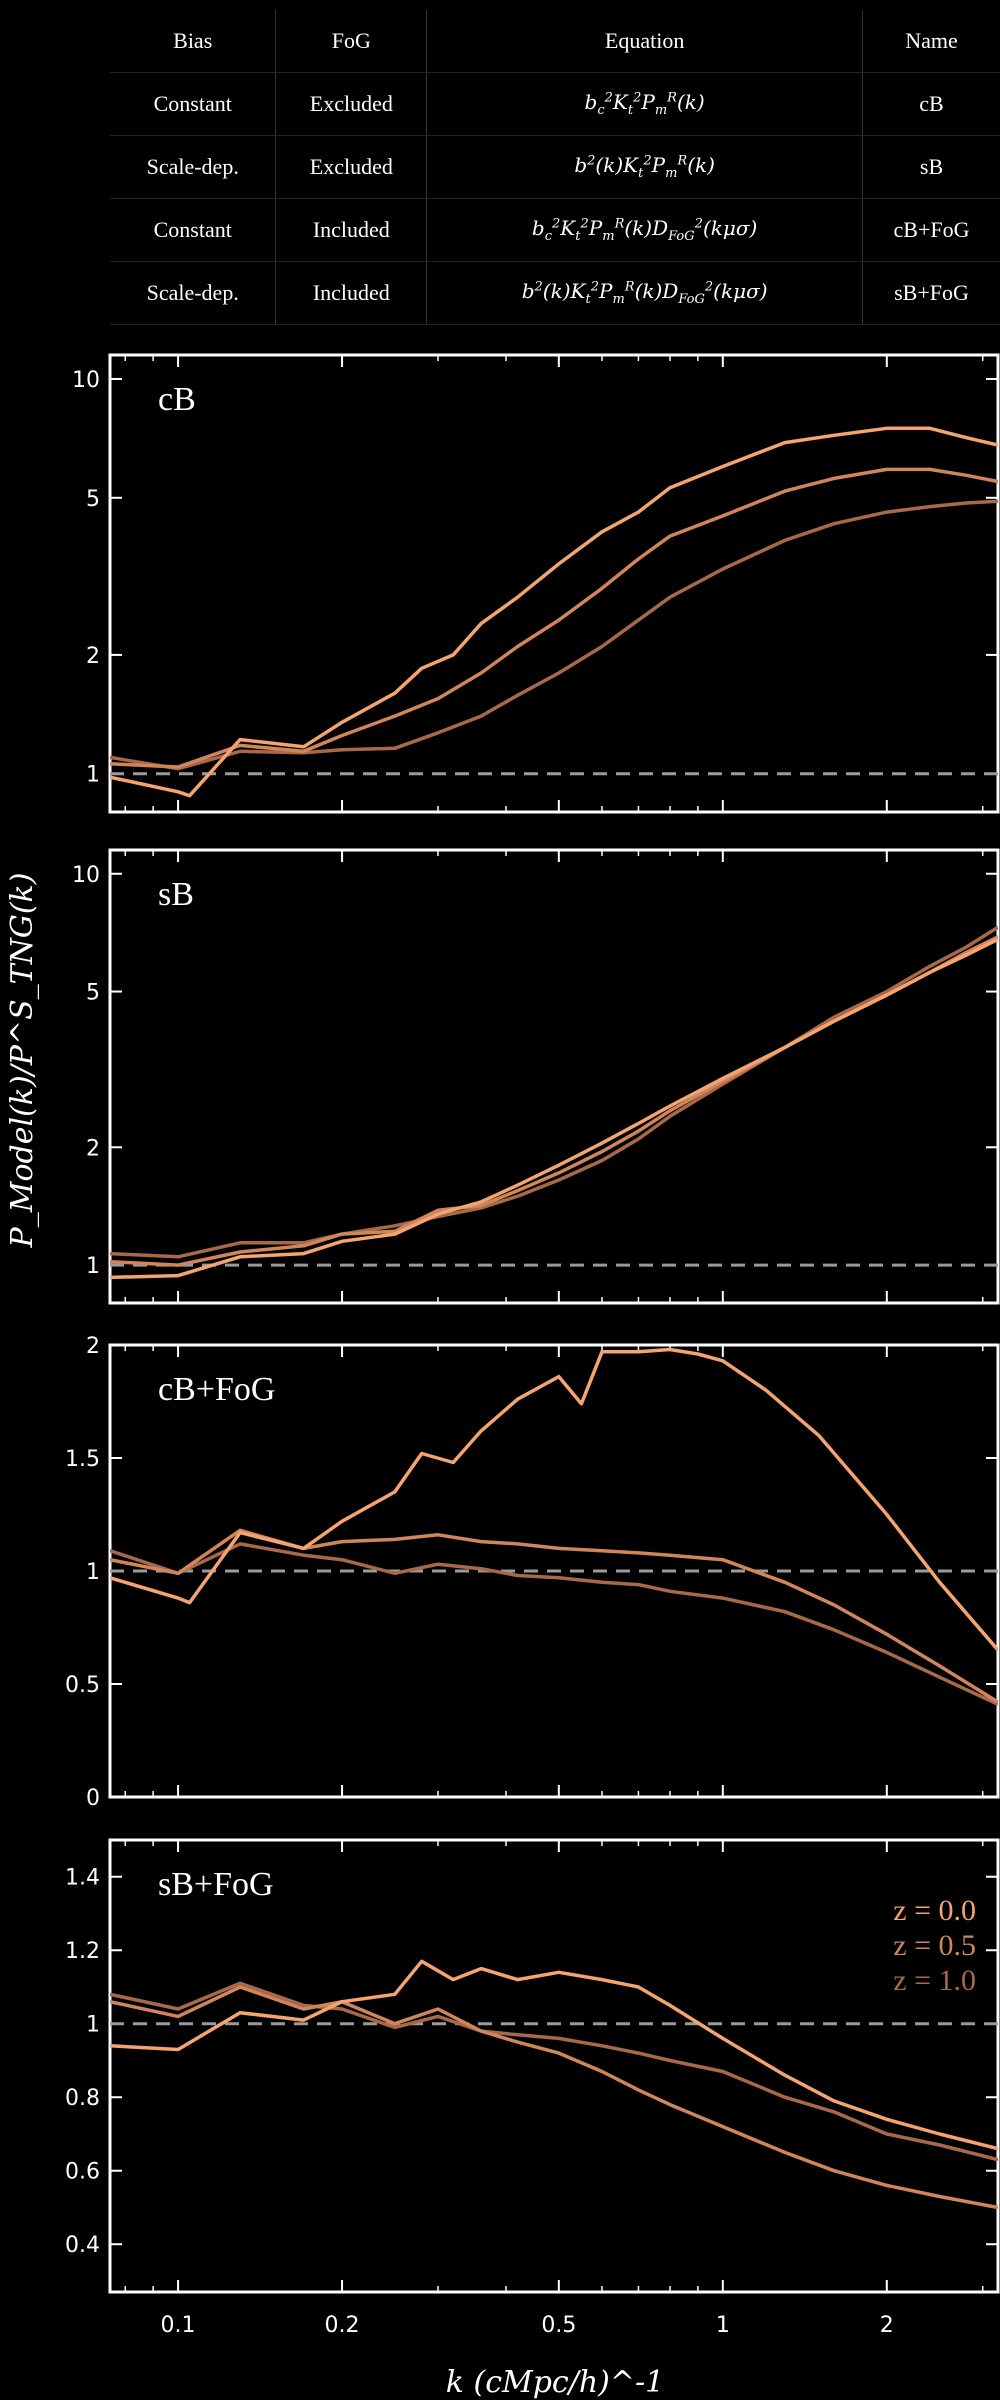 This screenshot has width=1000, height=2400. What do you see at coordinates (82, 2245) in the screenshot?
I see `y-tick-label: 0.4` at bounding box center [82, 2245].